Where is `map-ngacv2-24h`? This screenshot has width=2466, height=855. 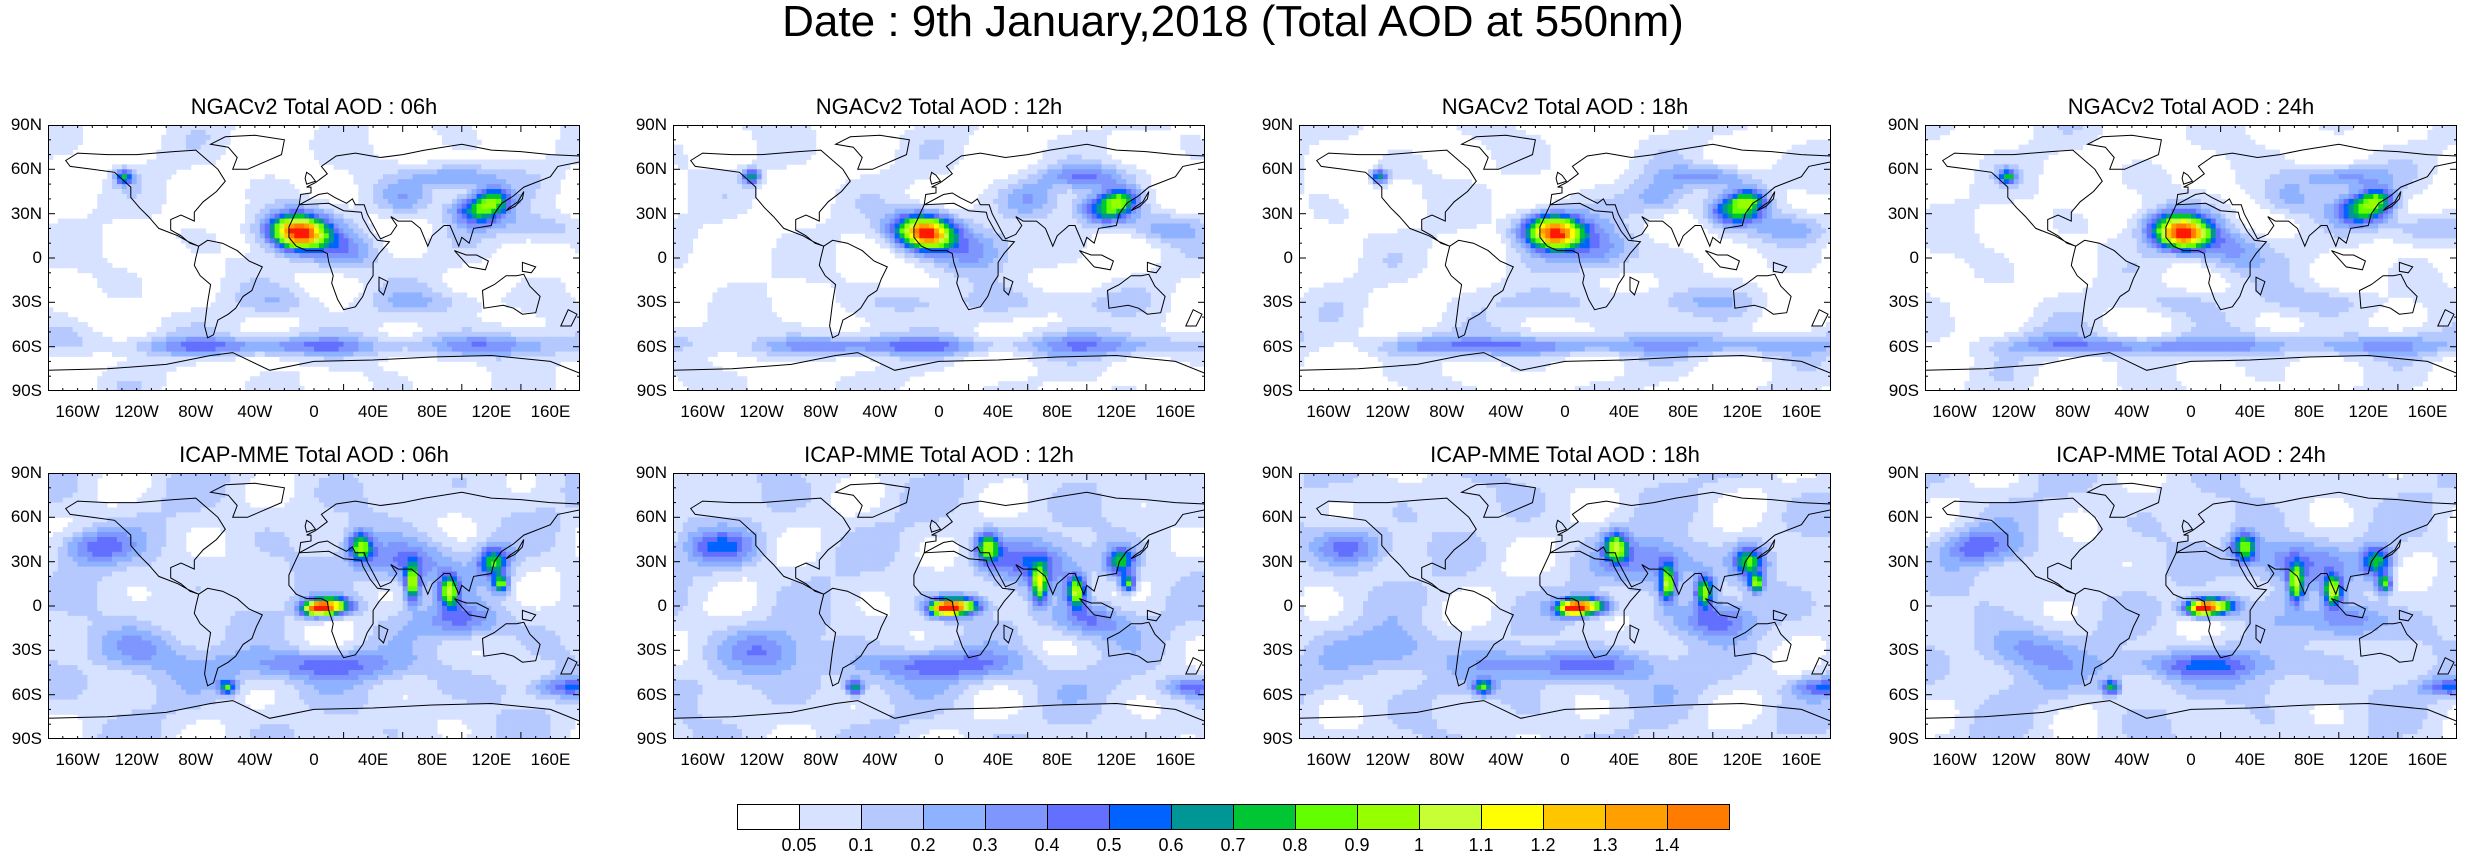 map-ngacv2-24h is located at coordinates (2191, 258).